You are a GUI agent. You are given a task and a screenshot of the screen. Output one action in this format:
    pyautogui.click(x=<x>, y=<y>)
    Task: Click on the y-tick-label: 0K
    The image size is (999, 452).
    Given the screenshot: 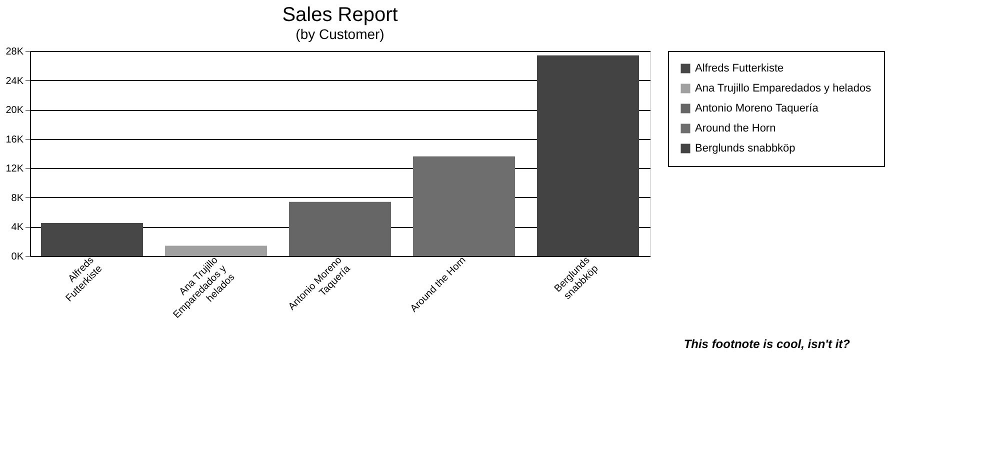 What is the action you would take?
    pyautogui.click(x=17, y=257)
    